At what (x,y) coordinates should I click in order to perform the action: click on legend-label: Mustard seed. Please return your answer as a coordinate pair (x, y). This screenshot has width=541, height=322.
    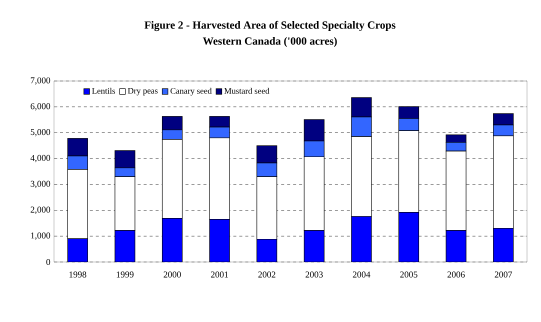
    Looking at the image, I should click on (247, 91).